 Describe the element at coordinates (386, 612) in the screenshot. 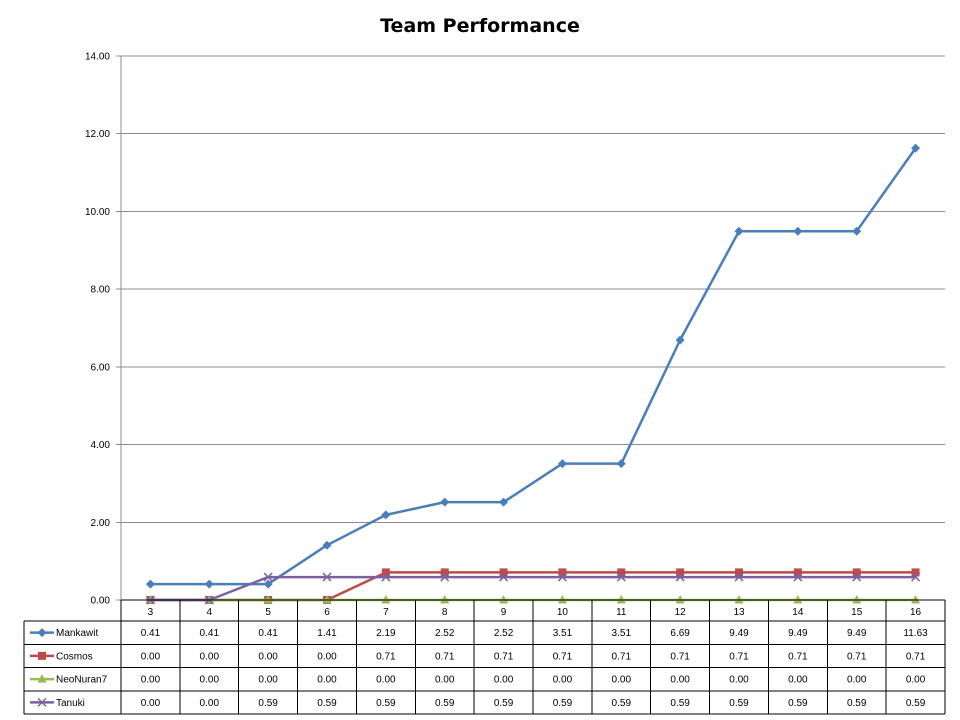

I see `x-tick-label: 7` at that location.